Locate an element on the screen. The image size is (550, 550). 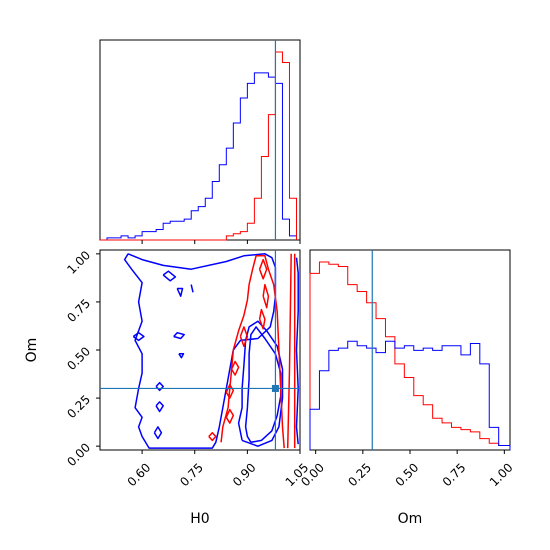
om-y-tick-label-3: 0.75 is located at coordinates (78, 310).